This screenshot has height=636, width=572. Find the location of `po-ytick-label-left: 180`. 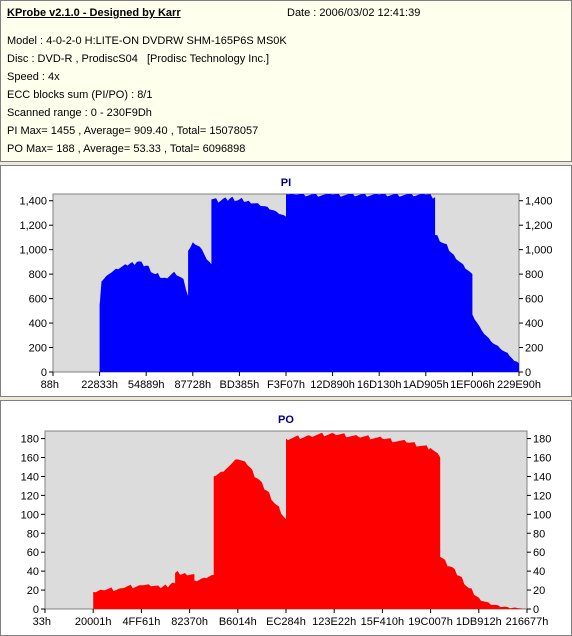

po-ytick-label-left: 180 is located at coordinates (30, 440).